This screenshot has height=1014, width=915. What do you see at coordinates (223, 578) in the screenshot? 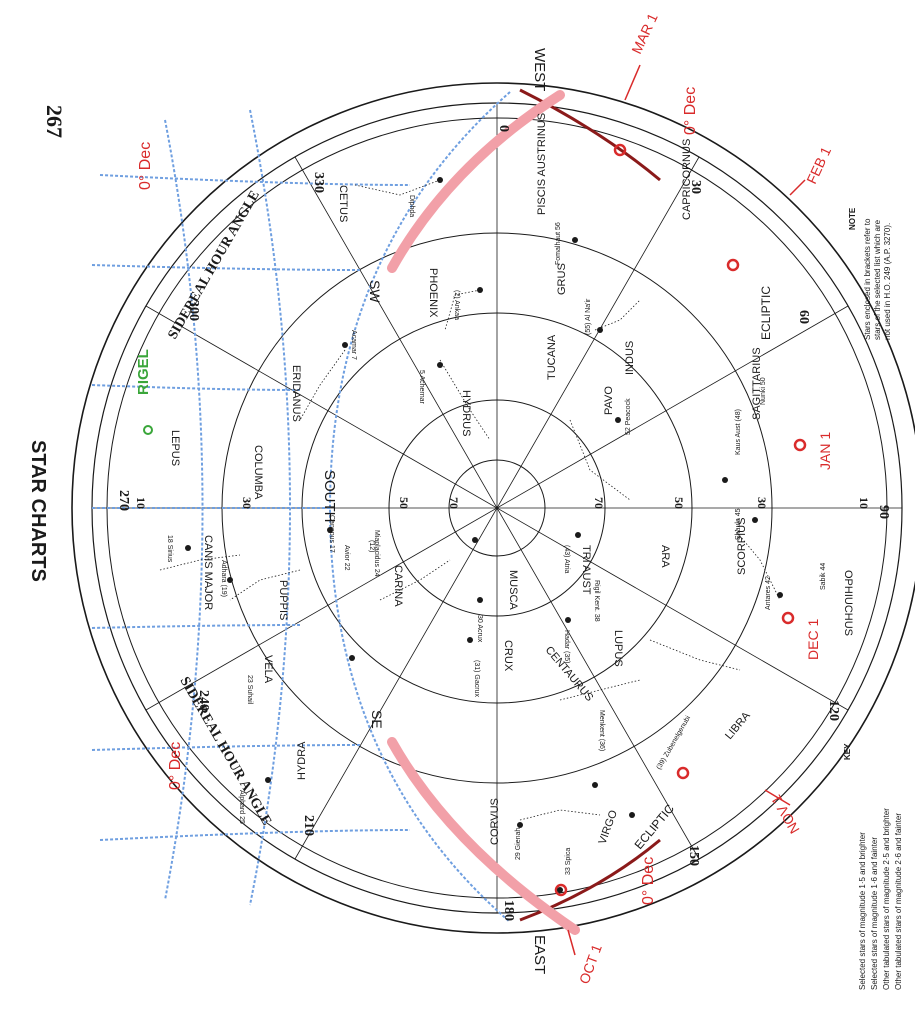
I see `star-adhara: Adhara (19)` at bounding box center [223, 578].